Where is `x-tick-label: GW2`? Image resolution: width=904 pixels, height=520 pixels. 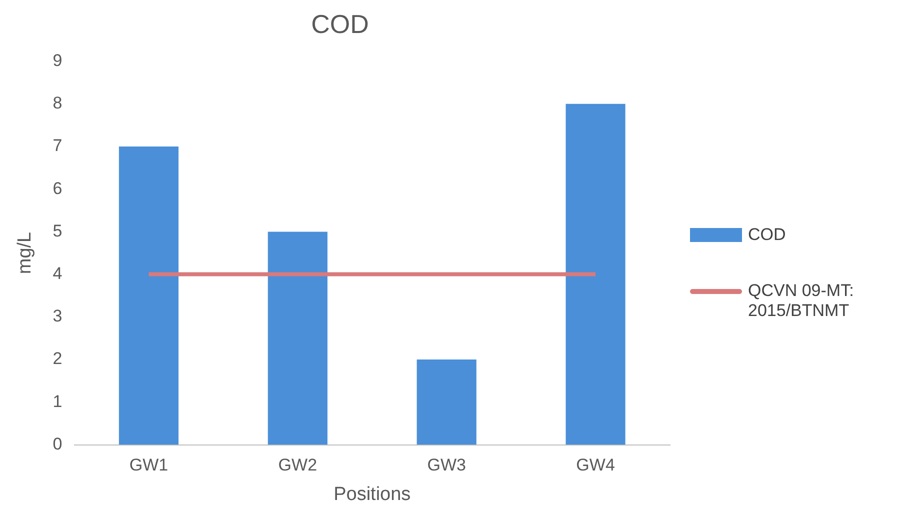
x-tick-label: GW2 is located at coordinates (298, 465).